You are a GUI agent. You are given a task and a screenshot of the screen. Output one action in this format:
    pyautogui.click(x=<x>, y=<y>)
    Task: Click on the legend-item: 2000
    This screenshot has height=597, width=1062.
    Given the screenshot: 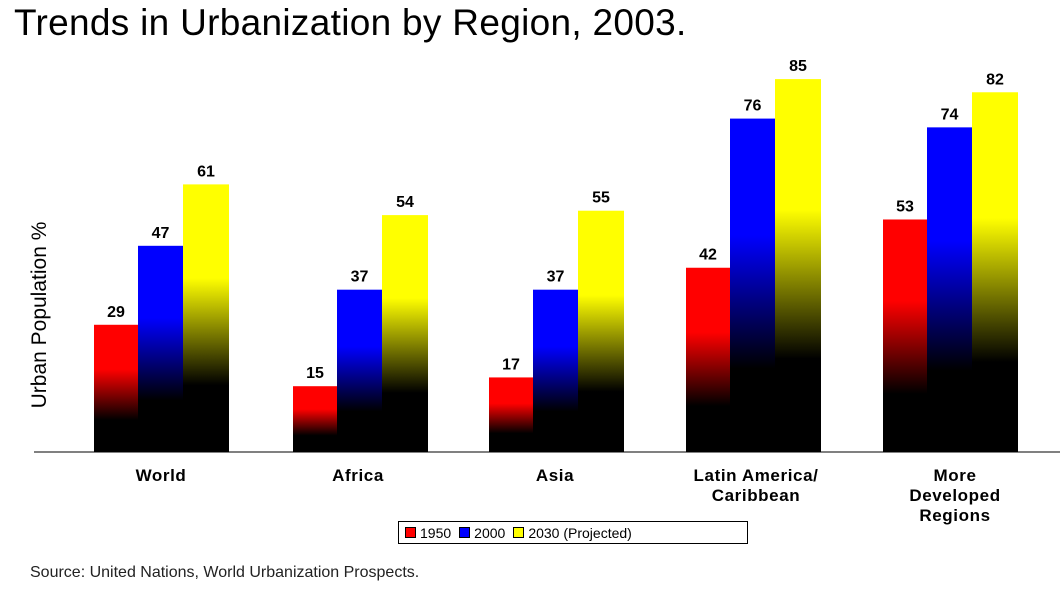 What is the action you would take?
    pyautogui.click(x=482, y=533)
    